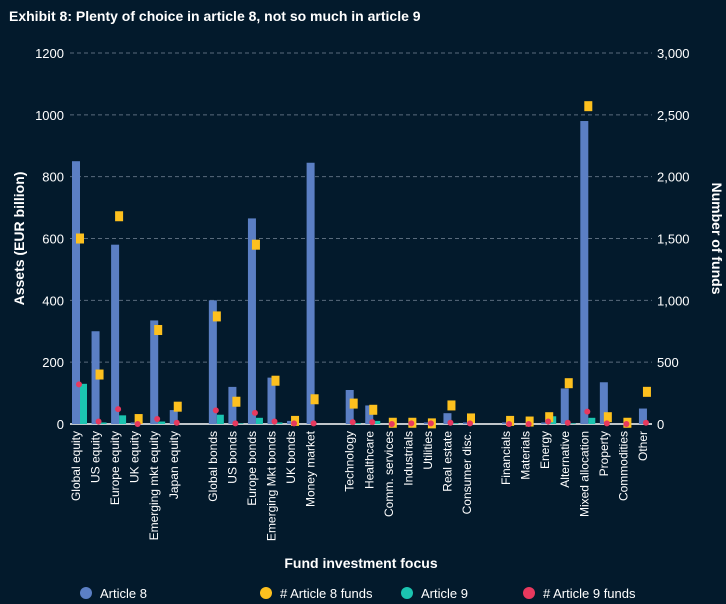 The height and width of the screenshot is (604, 726). I want to click on x-tick-label: Emerging mkt equity, so click(154, 485).